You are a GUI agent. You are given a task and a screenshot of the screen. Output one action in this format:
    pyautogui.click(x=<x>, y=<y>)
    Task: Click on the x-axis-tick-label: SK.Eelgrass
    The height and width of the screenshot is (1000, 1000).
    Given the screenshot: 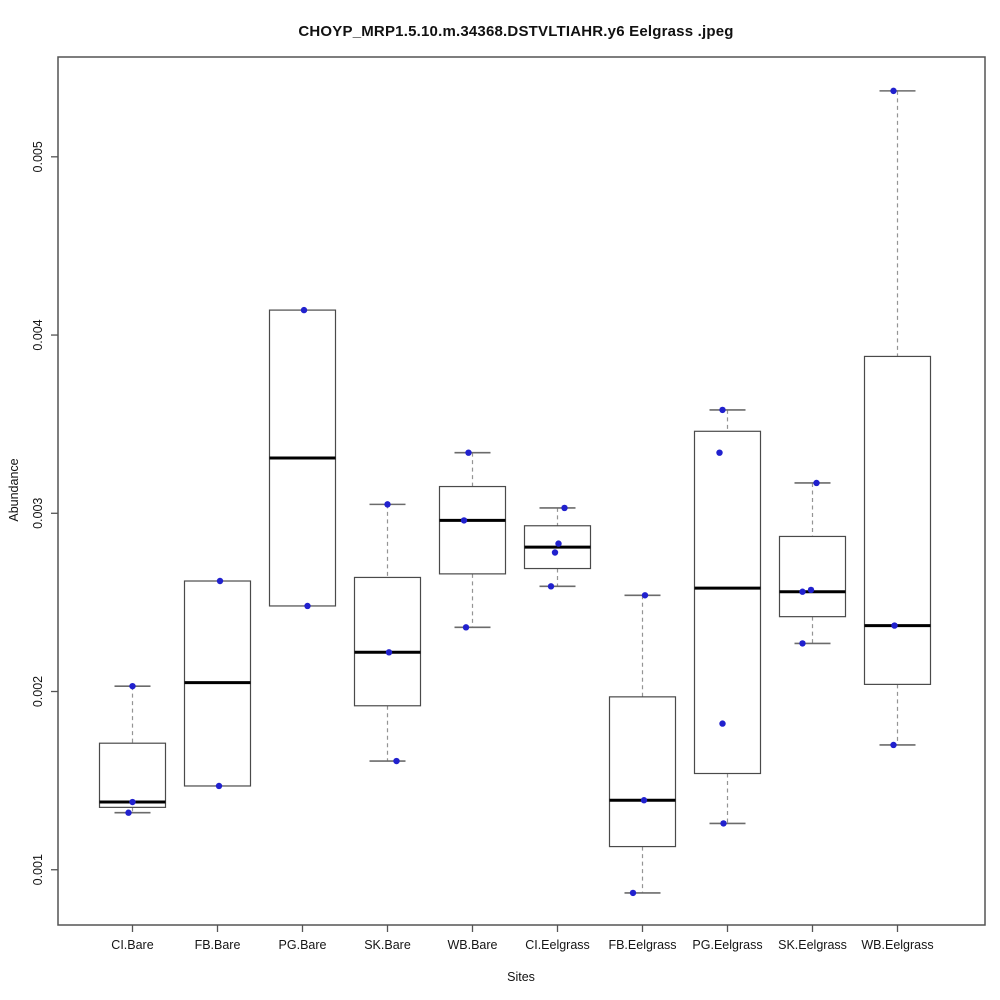 What is the action you would take?
    pyautogui.click(x=812, y=945)
    